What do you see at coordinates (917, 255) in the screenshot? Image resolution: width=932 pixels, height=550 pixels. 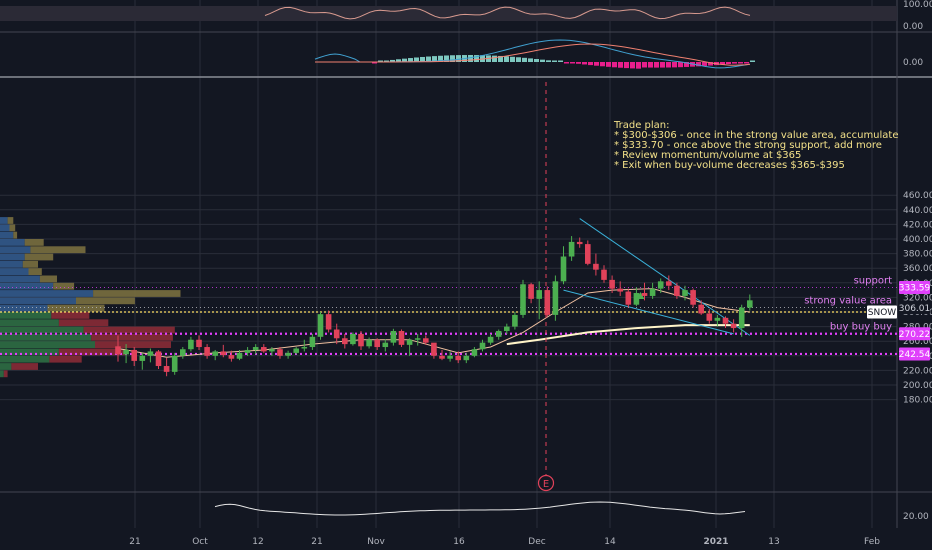 I see `price-axis-tick: 380.00` at bounding box center [917, 255].